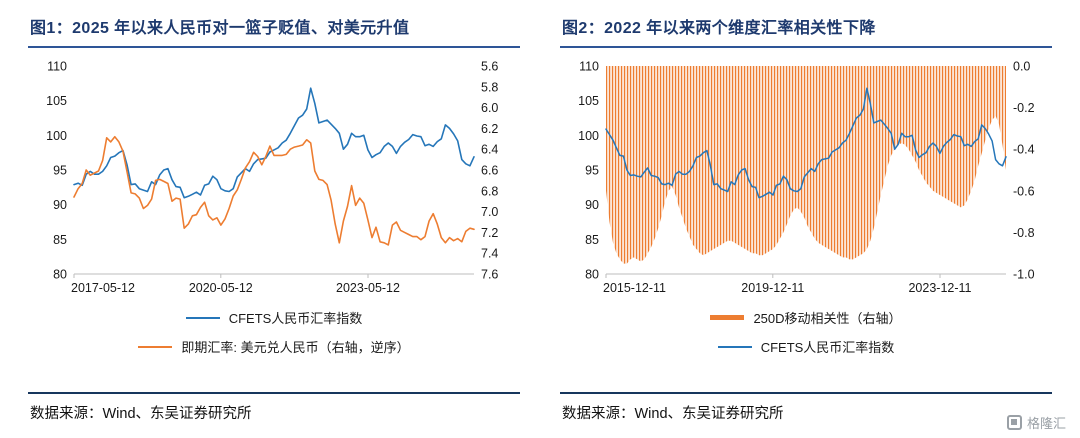 The width and height of the screenshot is (1080, 438). Describe the element at coordinates (1024, 233) in the screenshot. I see `svg-text: -0.8` at that location.